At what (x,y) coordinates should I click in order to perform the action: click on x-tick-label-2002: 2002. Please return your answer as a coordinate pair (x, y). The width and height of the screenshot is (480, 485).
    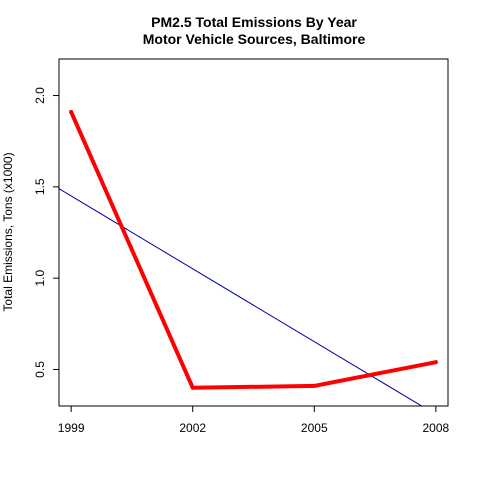
    Looking at the image, I should click on (192, 428).